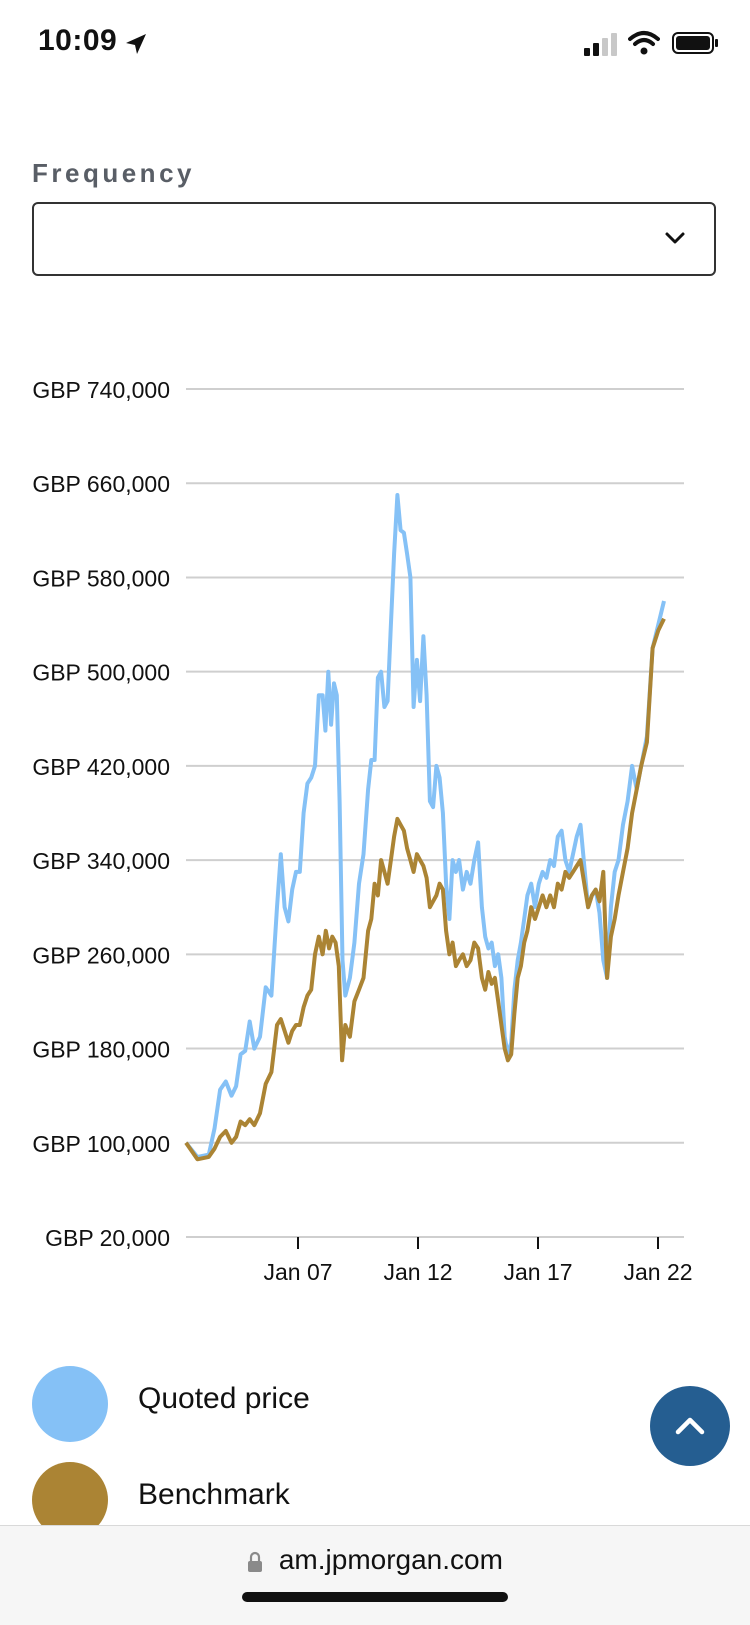  Describe the element at coordinates (255, 1561) in the screenshot. I see `lock-icon` at that location.